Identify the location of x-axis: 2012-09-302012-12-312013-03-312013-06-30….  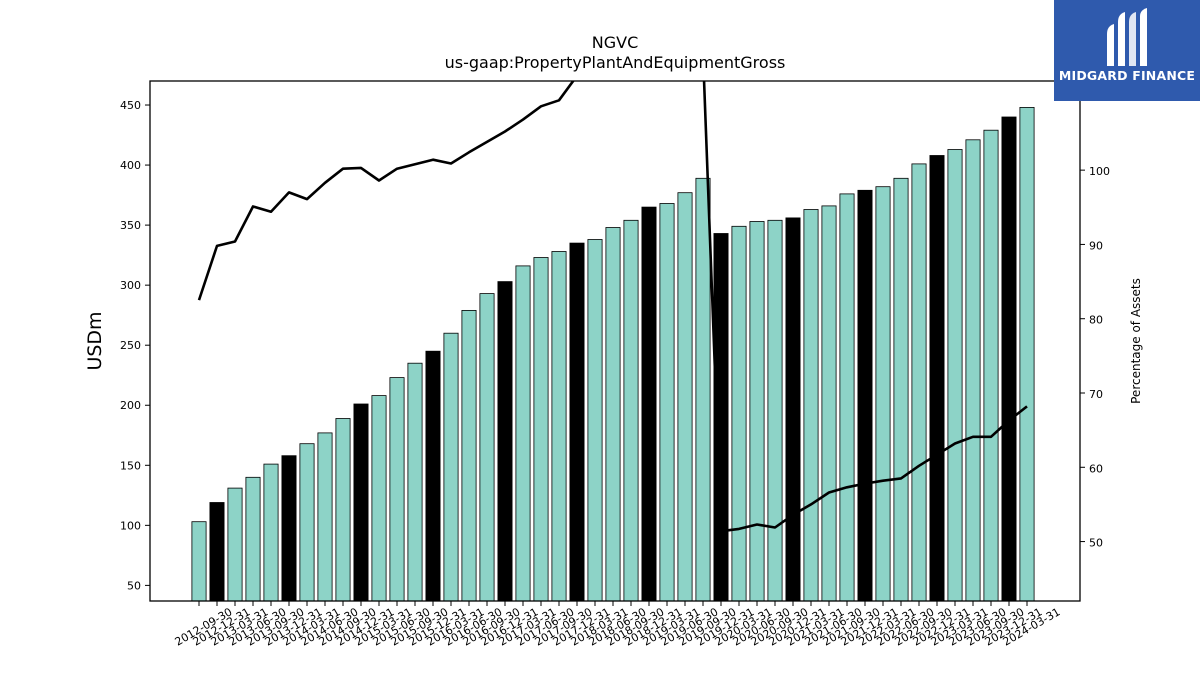
(618, 625).